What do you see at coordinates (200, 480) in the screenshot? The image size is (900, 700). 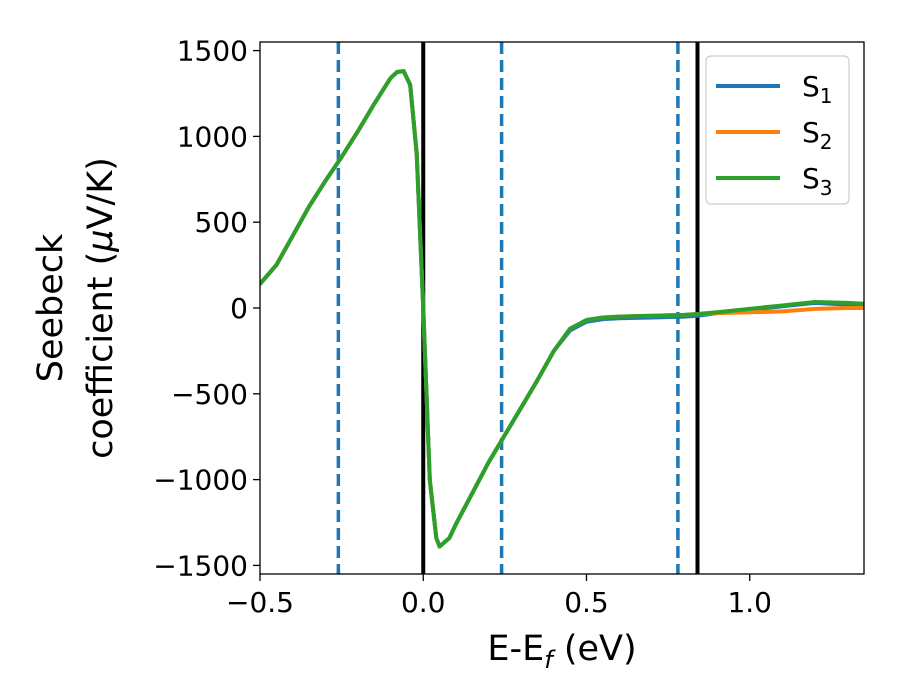 I see `y-tick-label: −1000` at bounding box center [200, 480].